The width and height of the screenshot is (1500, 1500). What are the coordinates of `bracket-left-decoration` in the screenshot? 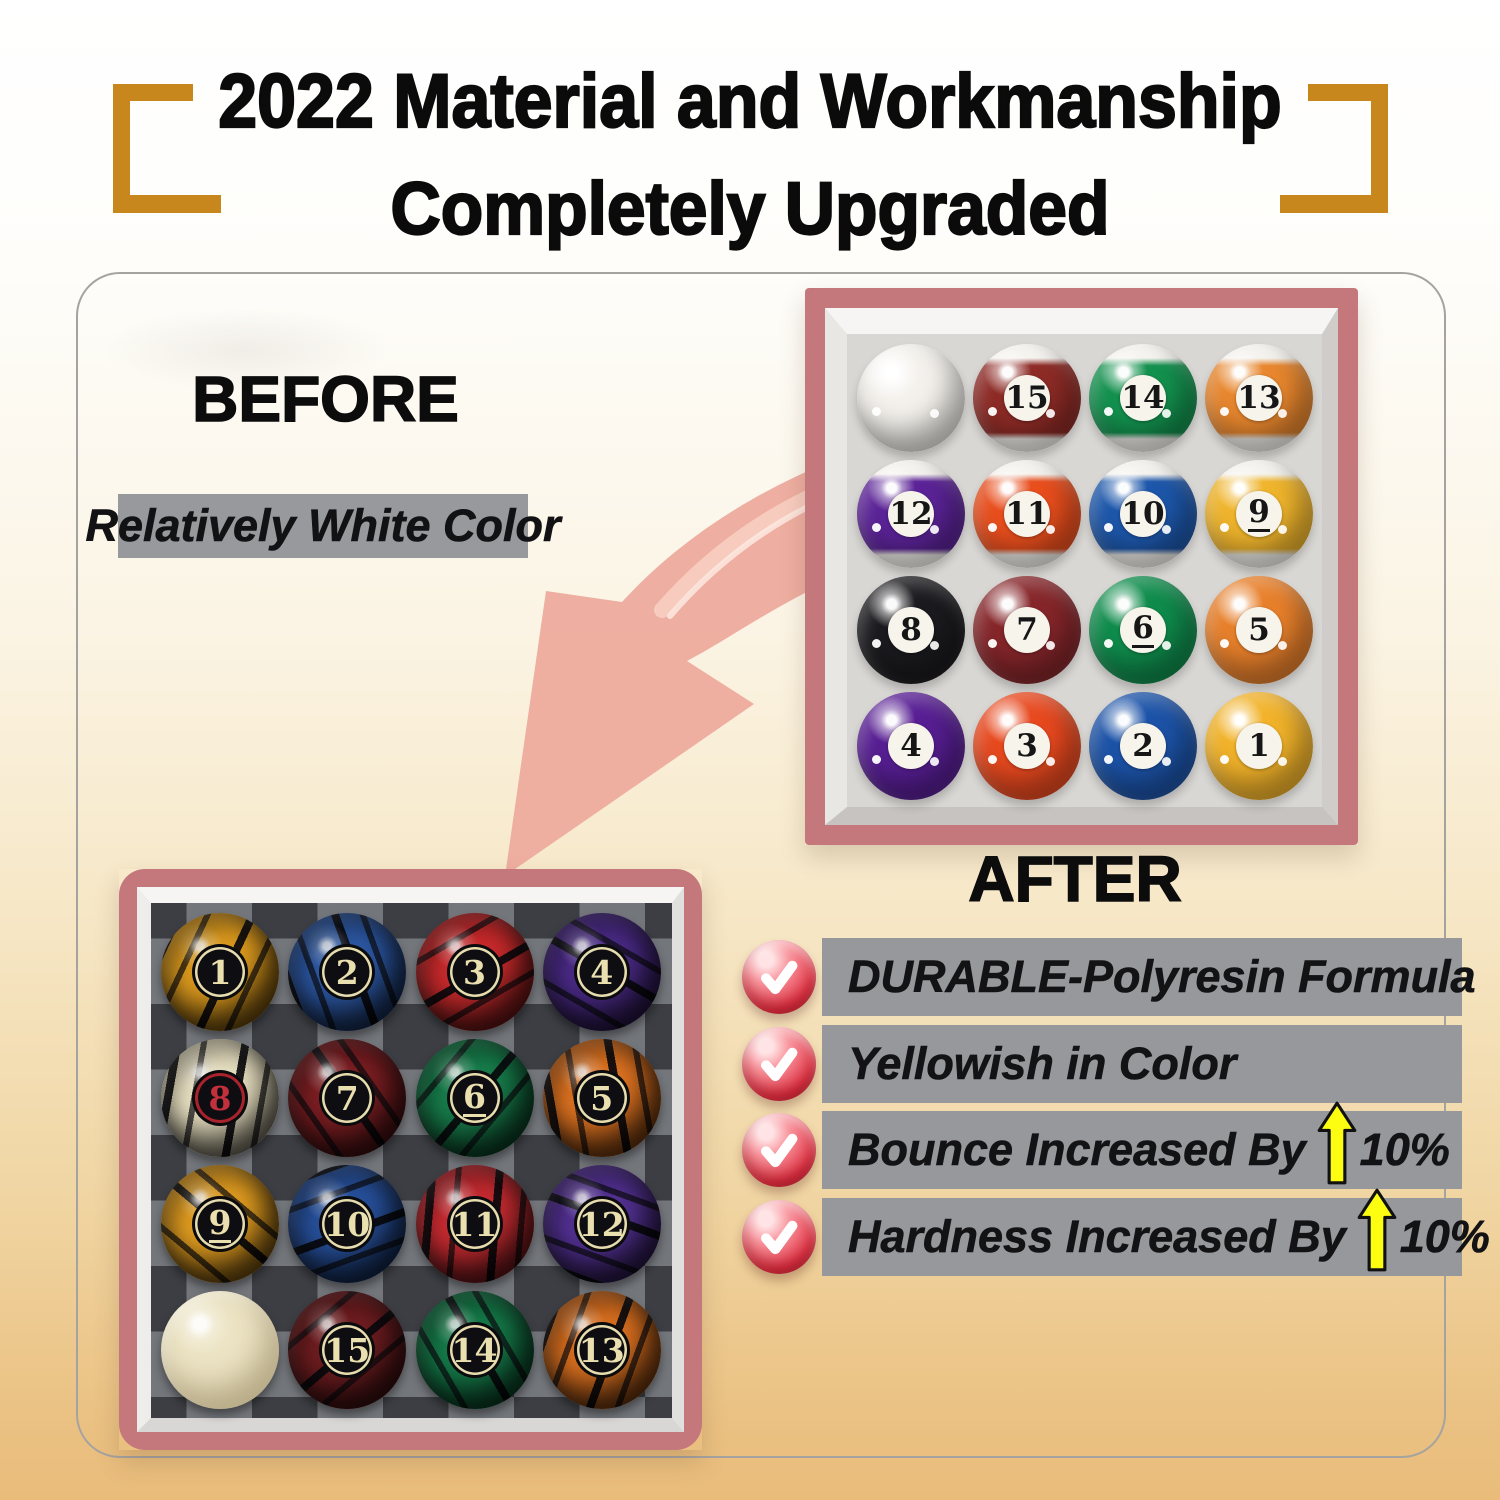 It's located at (121, 148).